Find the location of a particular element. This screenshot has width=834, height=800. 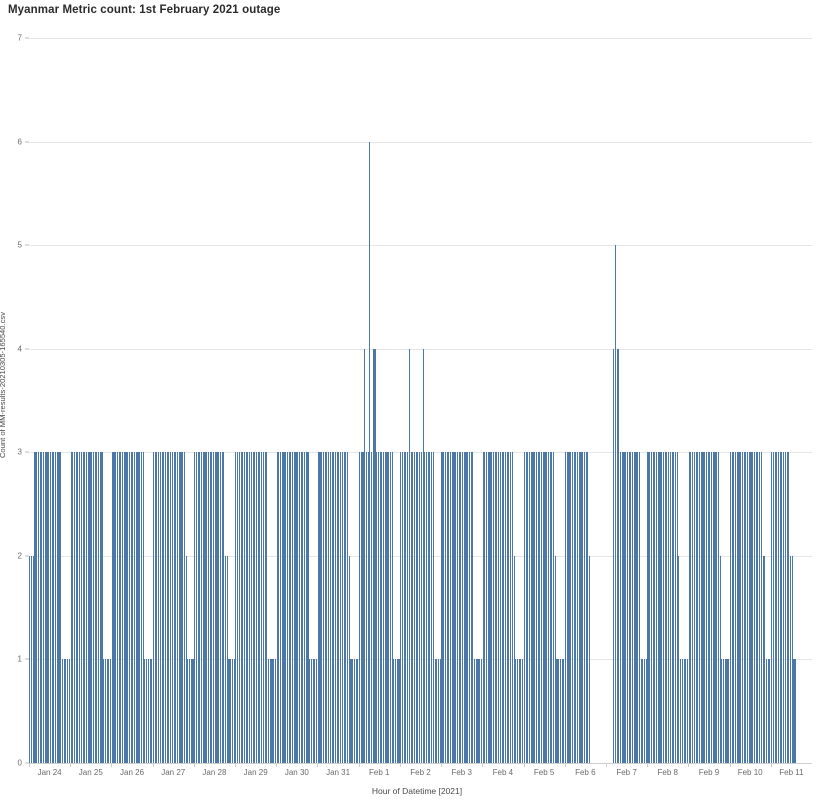

x-axis-tick-label: Feb 4 is located at coordinates (503, 772).